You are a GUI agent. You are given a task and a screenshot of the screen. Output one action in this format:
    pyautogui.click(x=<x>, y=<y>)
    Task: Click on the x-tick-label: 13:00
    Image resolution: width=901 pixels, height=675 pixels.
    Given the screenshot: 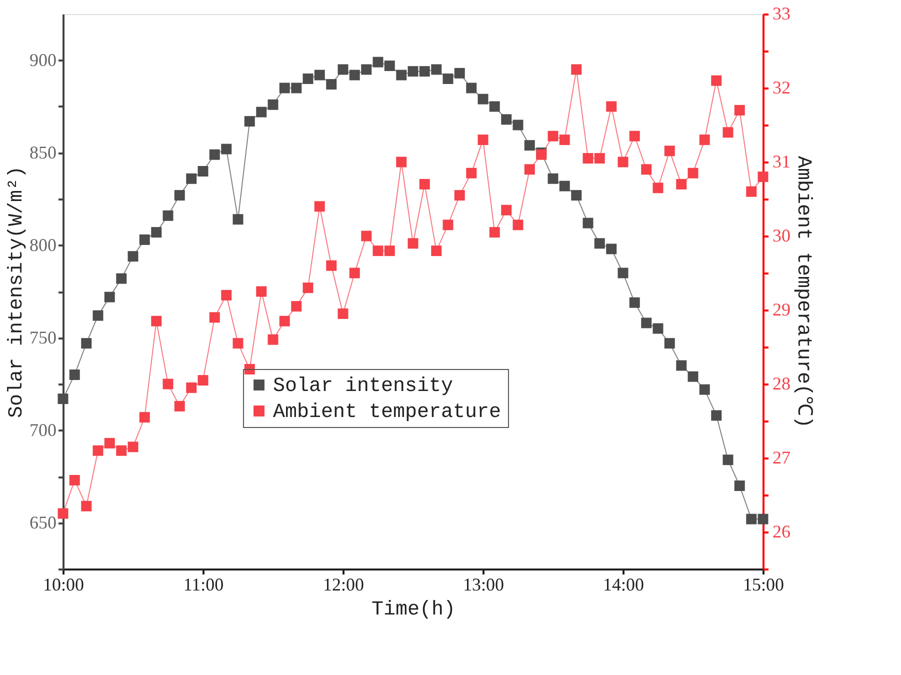 What is the action you would take?
    pyautogui.click(x=483, y=584)
    